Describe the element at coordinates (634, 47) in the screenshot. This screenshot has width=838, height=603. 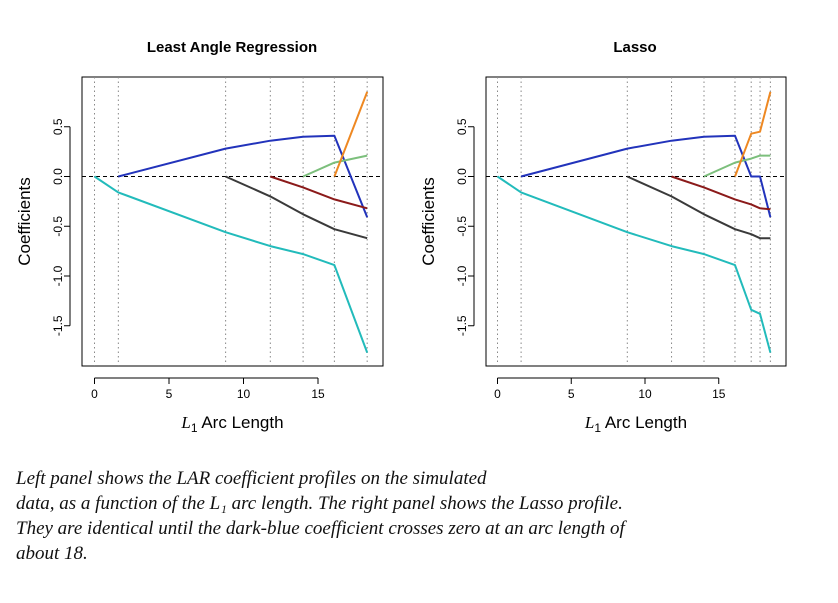
I see `chart-title: Lasso` at that location.